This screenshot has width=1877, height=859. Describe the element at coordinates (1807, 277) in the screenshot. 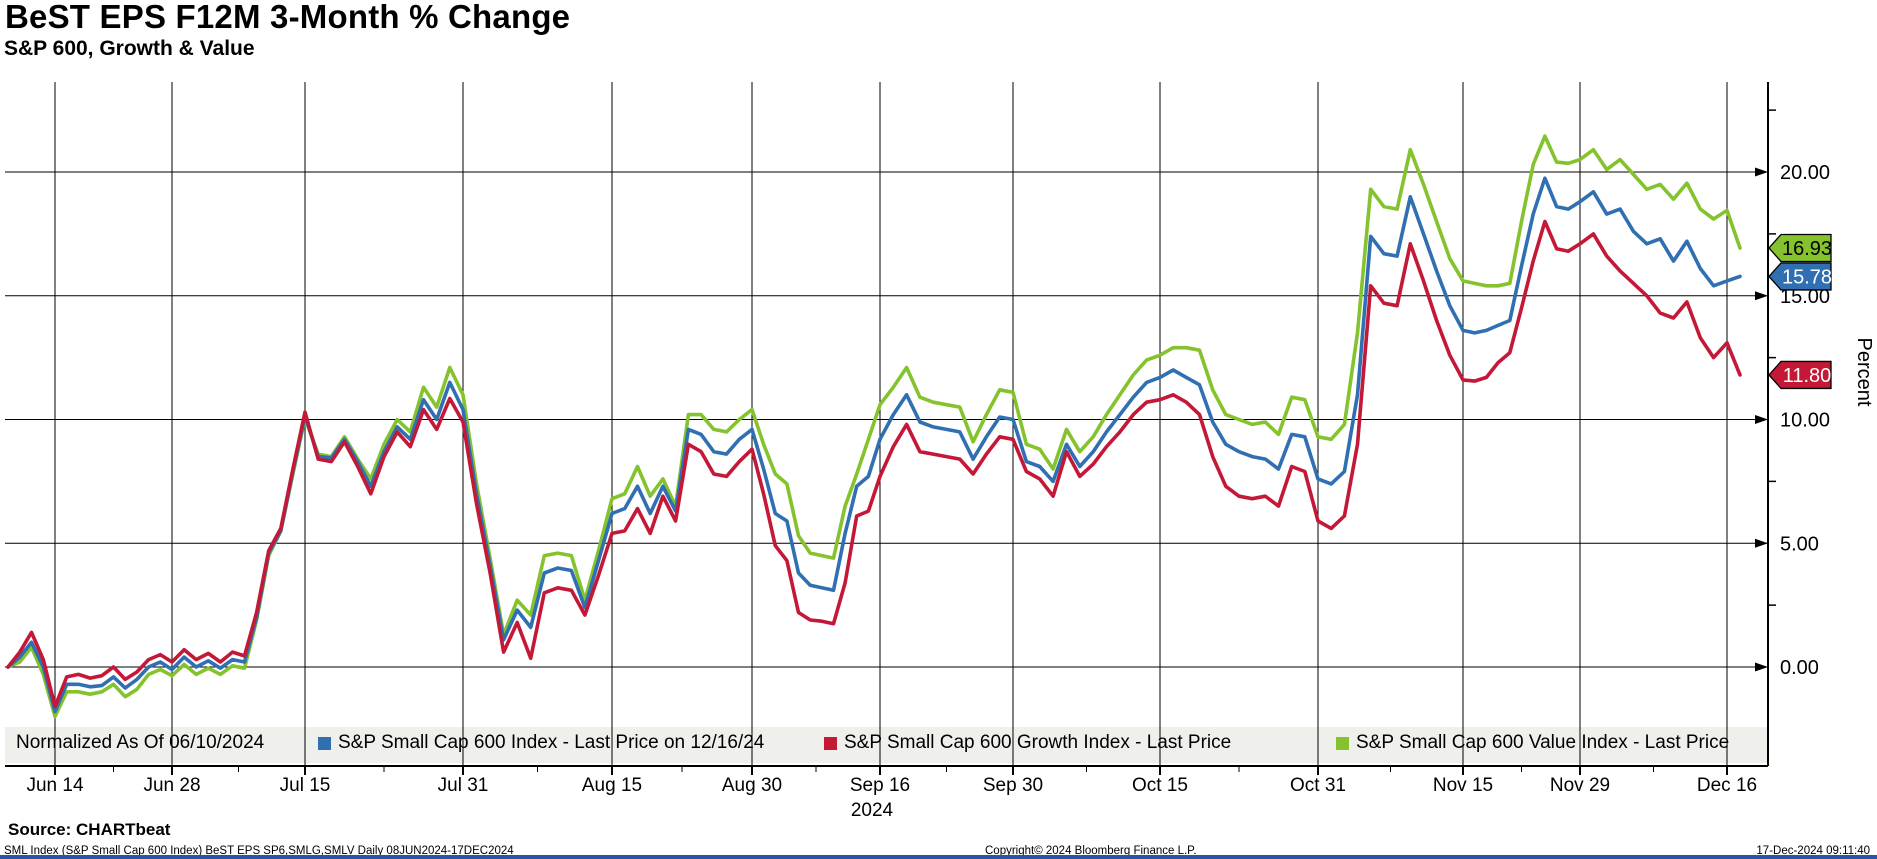

I see `badge-value: 15.78` at that location.